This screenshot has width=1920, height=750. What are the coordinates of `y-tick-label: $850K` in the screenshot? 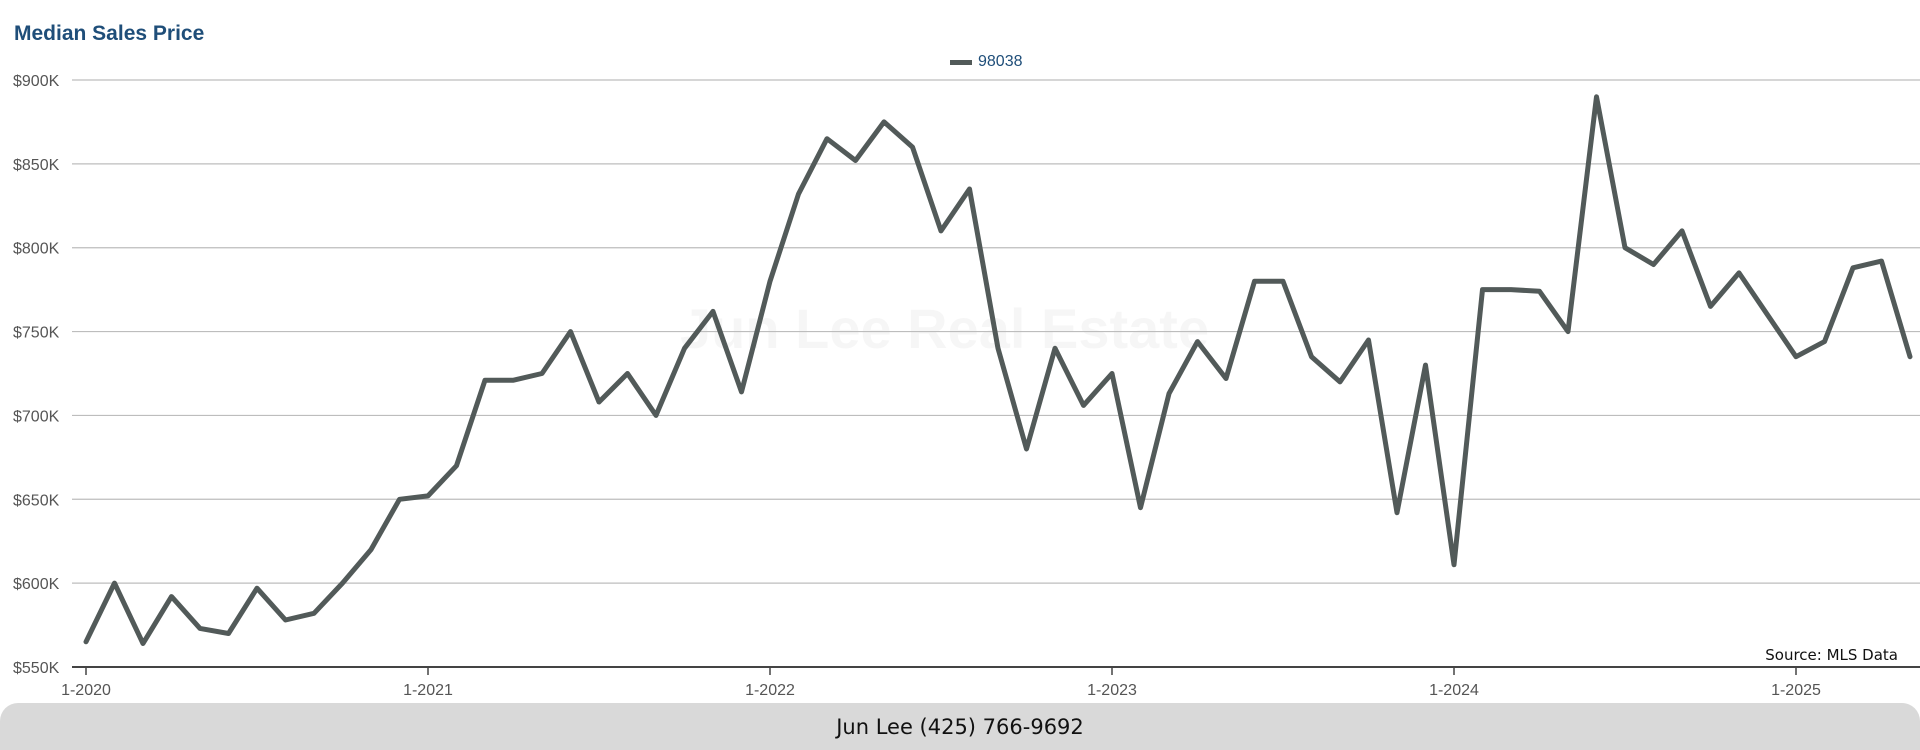 It's located at (36, 165).